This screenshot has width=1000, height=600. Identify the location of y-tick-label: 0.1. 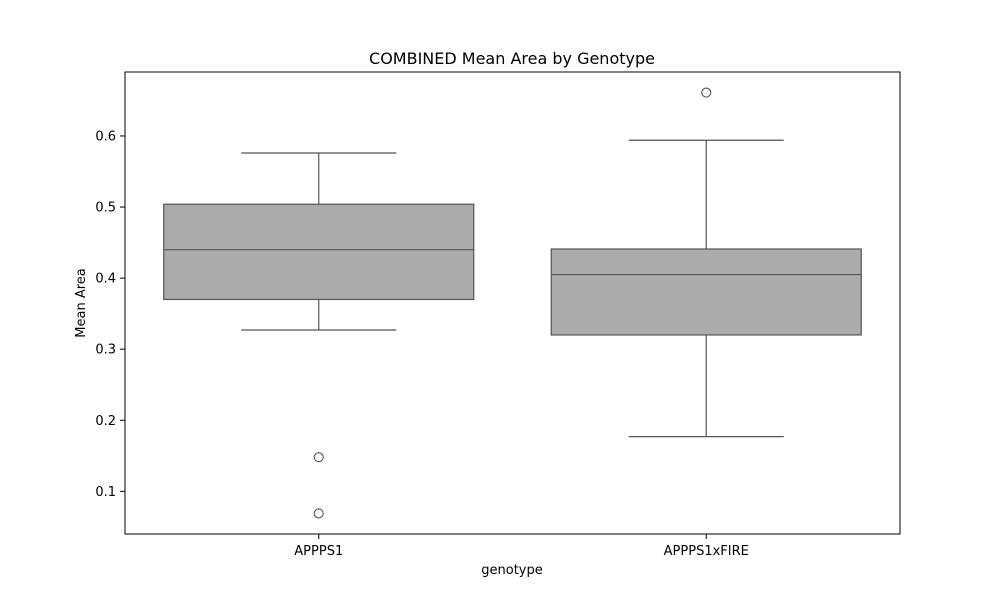
(105, 492).